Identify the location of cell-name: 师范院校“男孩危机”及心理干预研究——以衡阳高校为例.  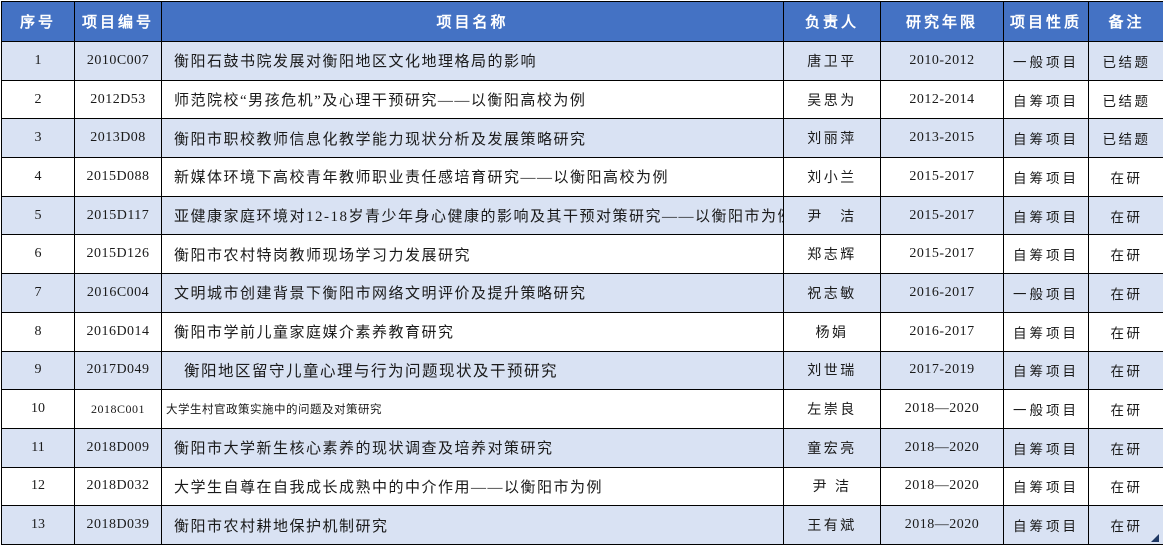
(472, 99).